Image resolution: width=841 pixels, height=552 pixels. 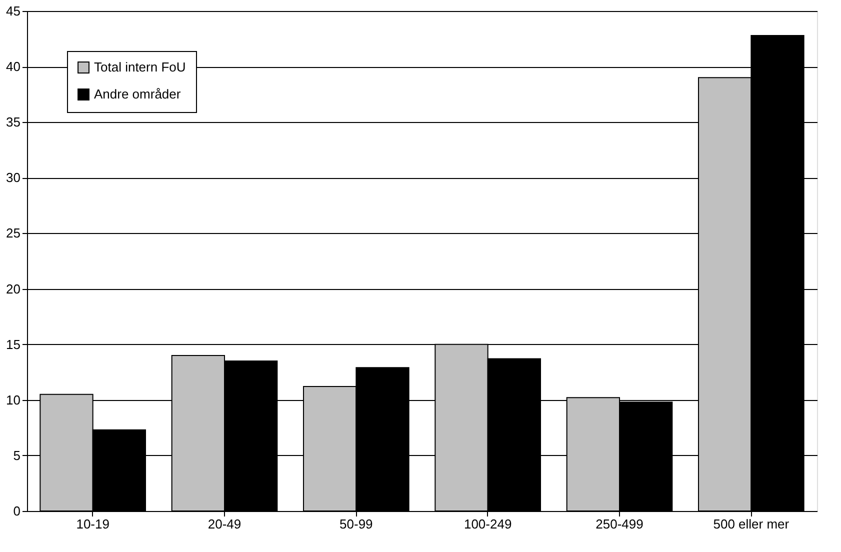 What do you see at coordinates (93, 524) in the screenshot?
I see `x-tick-label: 10-19` at bounding box center [93, 524].